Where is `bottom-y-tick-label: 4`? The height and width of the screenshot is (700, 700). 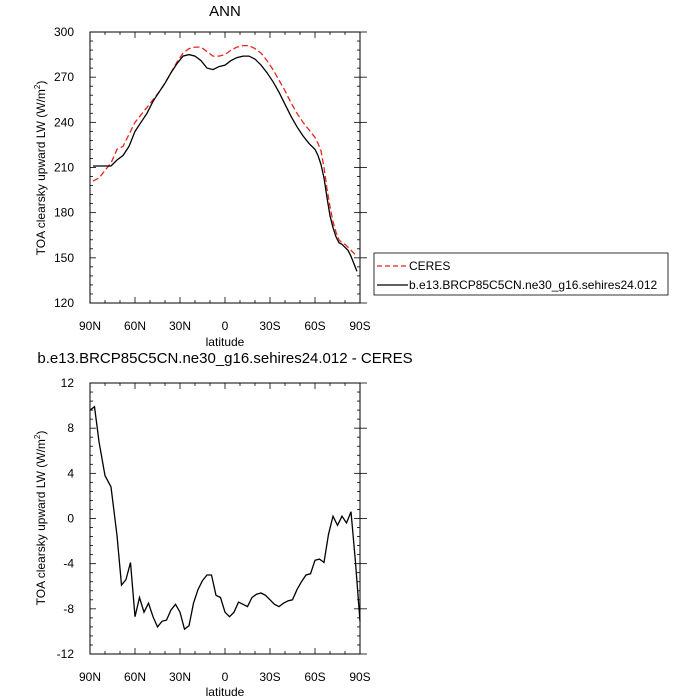
bottom-y-tick-label: 4 is located at coordinates (70, 473).